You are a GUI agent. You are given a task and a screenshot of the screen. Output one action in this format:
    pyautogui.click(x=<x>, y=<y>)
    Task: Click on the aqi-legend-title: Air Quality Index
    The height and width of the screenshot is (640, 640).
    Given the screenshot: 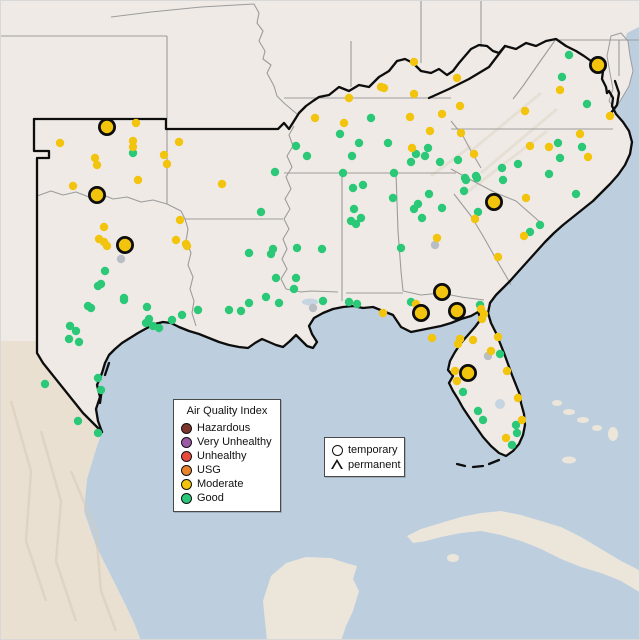 What is the action you would take?
    pyautogui.click(x=227, y=411)
    